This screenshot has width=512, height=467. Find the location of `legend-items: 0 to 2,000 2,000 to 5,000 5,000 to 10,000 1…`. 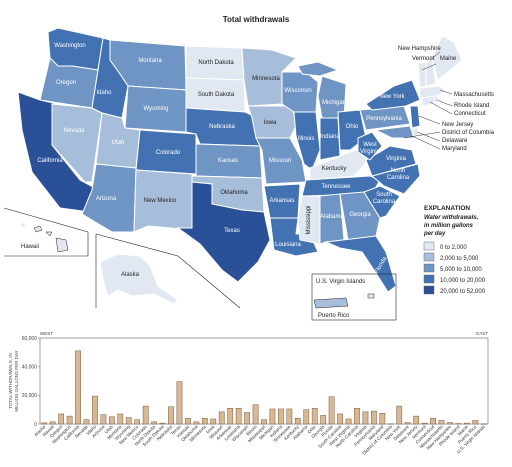

legend-items: 0 to 2,000 2,000 to 5,000 5,000 to 10,000 1… is located at coordinates (454, 268).